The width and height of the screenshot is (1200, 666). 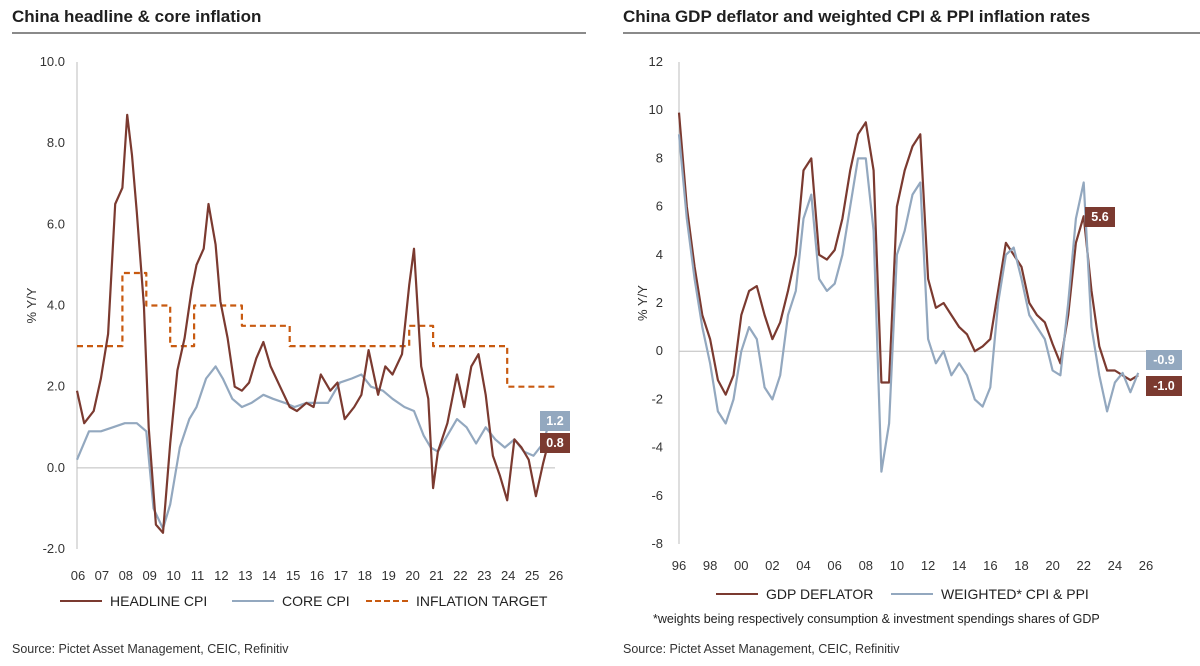 What do you see at coordinates (772, 565) in the screenshot?
I see `right-x-tick-label: 02` at bounding box center [772, 565].